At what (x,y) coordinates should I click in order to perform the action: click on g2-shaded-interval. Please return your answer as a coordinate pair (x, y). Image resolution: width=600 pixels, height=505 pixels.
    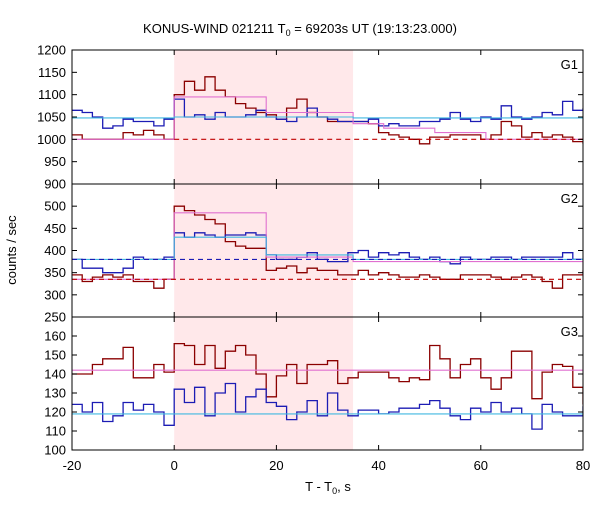
    Looking at the image, I should click on (264, 250).